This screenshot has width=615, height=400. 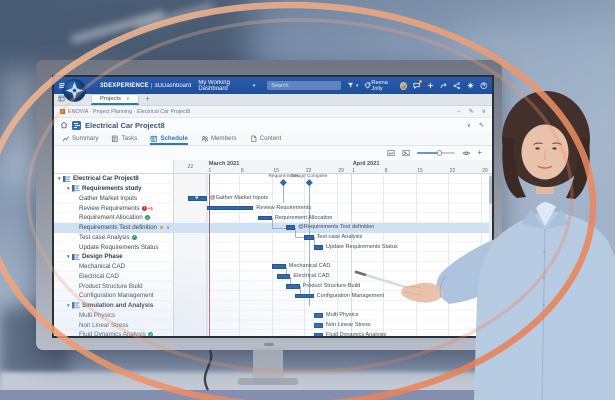 What do you see at coordinates (470, 85) in the screenshot?
I see `apps-icon` at bounding box center [470, 85].